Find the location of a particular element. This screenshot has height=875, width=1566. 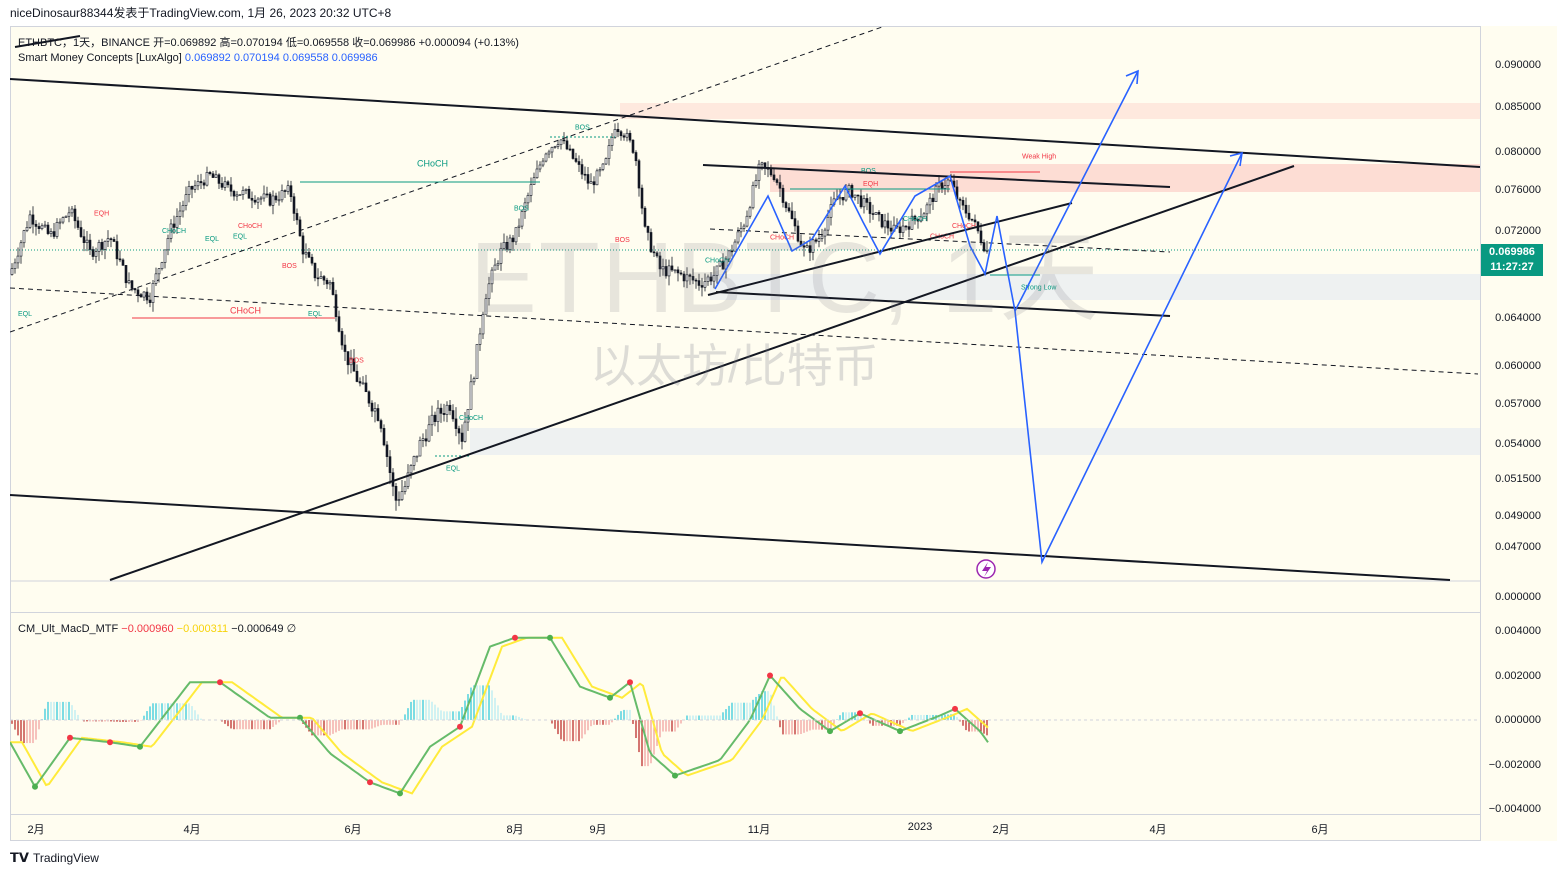

legend-symbol: ETHBTC，1天，BINANCE is located at coordinates (84, 43).